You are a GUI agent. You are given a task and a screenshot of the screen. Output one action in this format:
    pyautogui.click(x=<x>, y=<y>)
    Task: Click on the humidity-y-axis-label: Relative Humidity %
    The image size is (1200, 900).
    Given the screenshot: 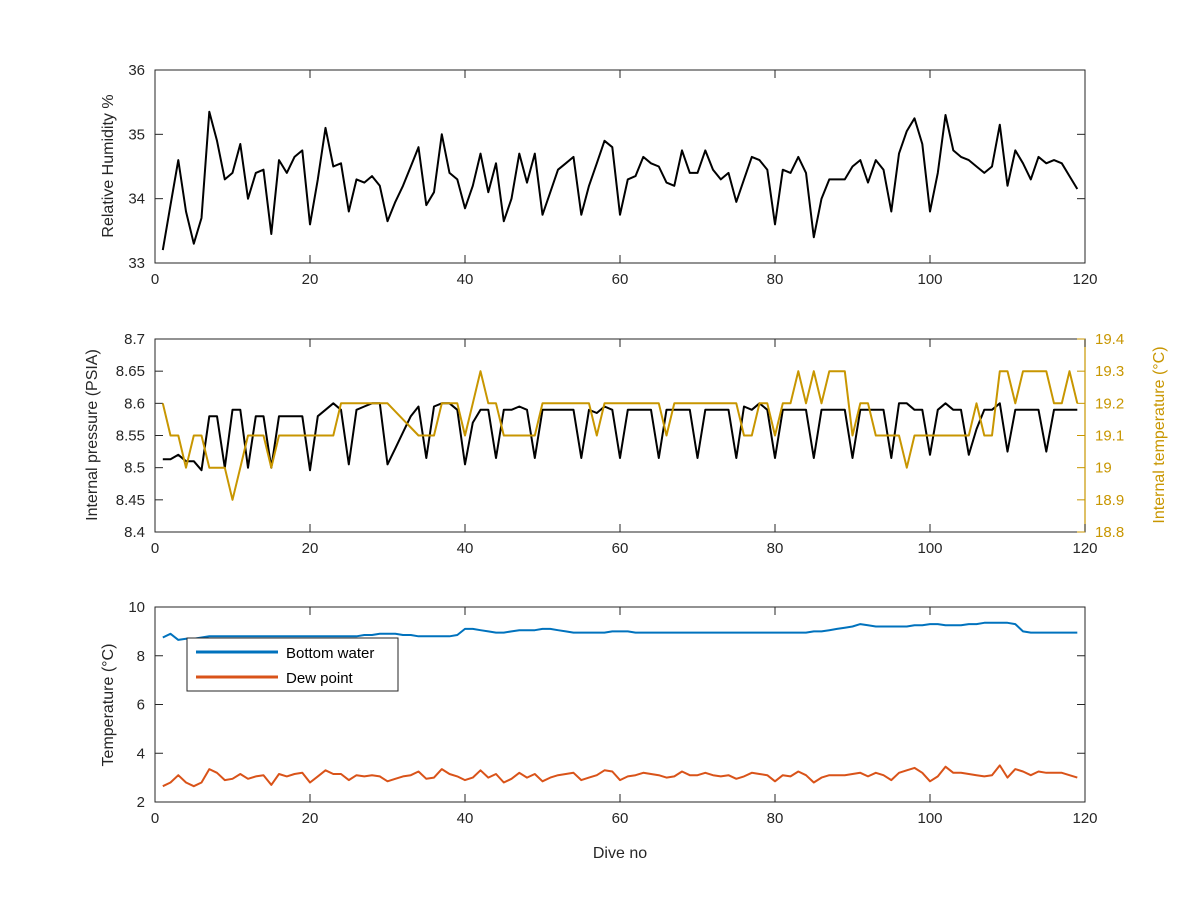 What is the action you would take?
    pyautogui.click(x=108, y=165)
    